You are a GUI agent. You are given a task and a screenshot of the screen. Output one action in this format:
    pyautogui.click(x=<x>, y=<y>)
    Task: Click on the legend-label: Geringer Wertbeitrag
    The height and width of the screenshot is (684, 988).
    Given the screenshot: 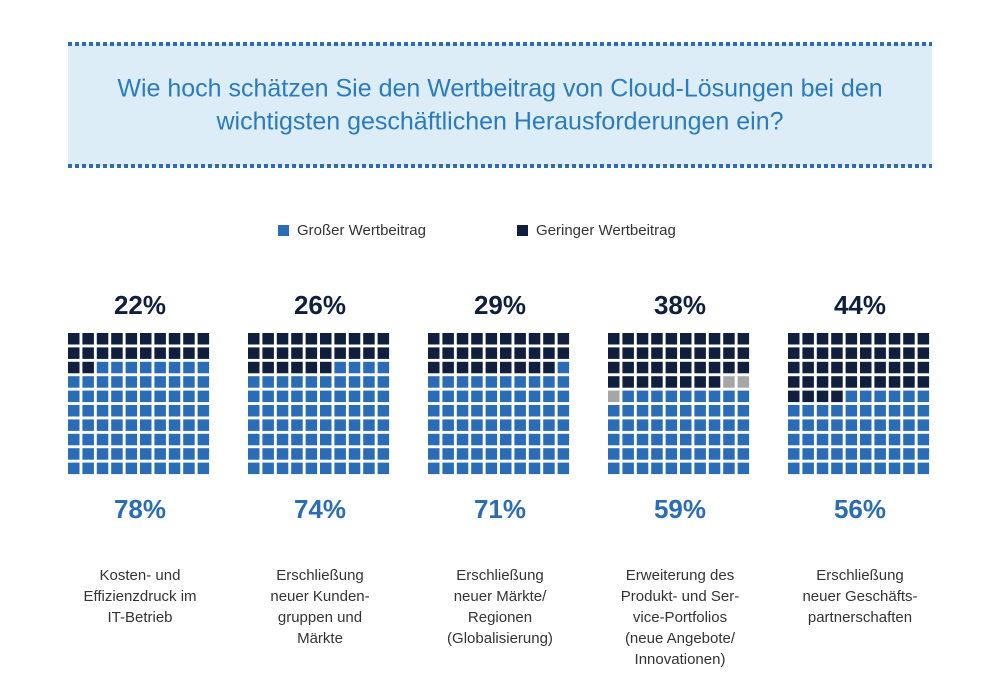 What is the action you would take?
    pyautogui.click(x=606, y=230)
    